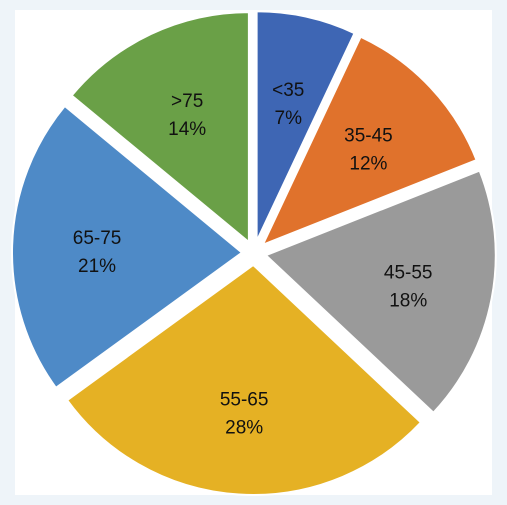 This screenshot has height=505, width=507. Describe the element at coordinates (408, 286) in the screenshot. I see `slice-label-45-55: 45-55 18%` at that location.